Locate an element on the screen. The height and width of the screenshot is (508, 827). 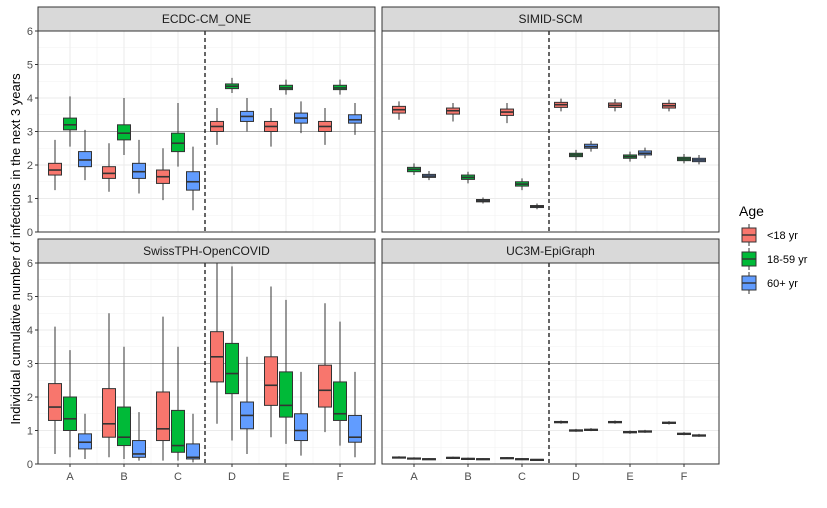
legend-entry: <18 yr is located at coordinates (769, 235).